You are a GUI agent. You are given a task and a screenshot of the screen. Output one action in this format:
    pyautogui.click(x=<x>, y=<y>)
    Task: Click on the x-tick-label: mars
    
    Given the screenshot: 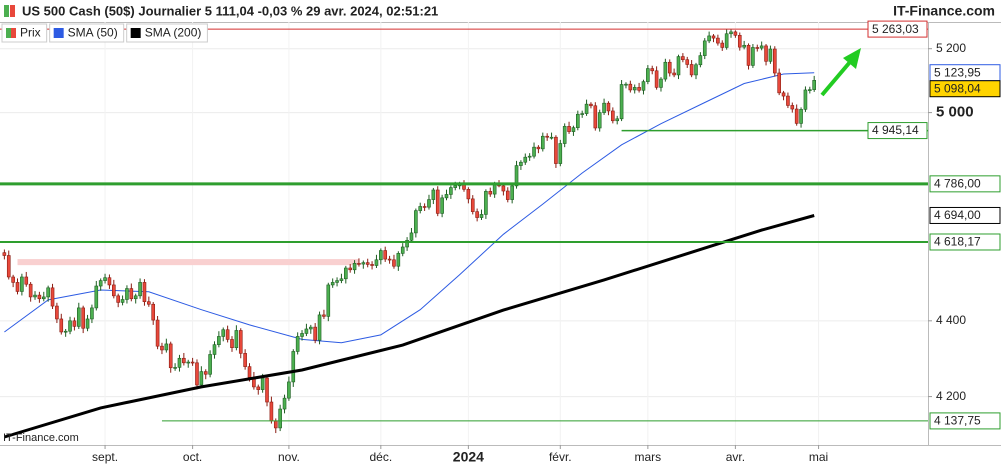 What is the action you would take?
    pyautogui.click(x=648, y=457)
    